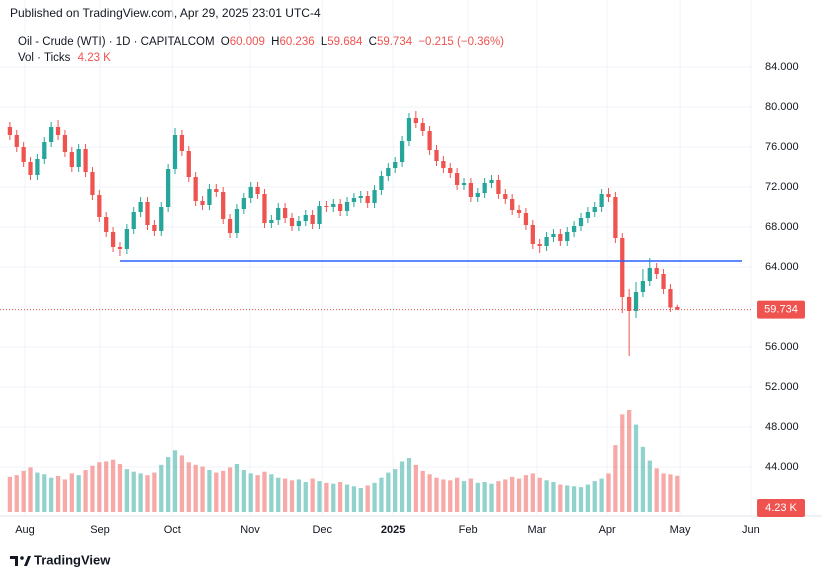 Image resolution: width=822 pixels, height=579 pixels. I want to click on x-tick-label: Aug, so click(25, 530).